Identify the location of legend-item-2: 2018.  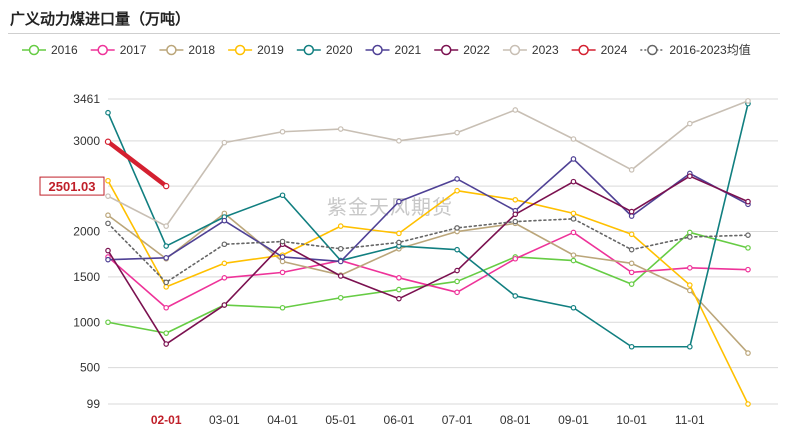
(187, 50).